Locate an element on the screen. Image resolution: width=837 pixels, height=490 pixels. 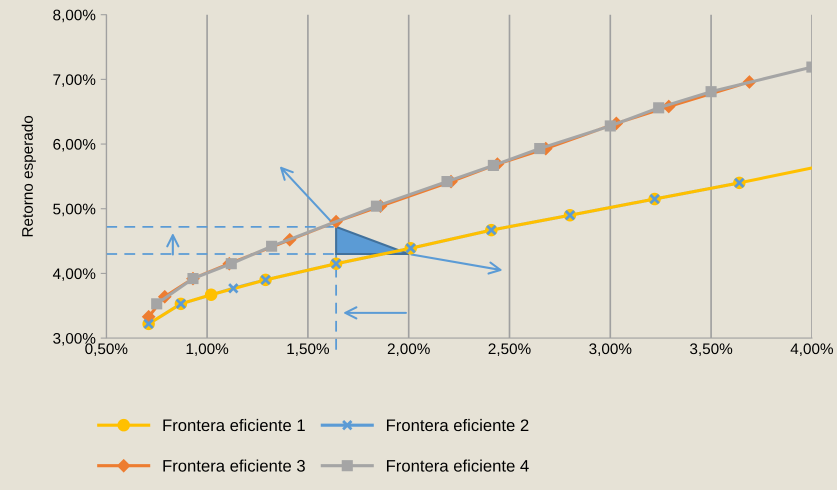
legend-label: Frontera eficiente 2 is located at coordinates (457, 425).